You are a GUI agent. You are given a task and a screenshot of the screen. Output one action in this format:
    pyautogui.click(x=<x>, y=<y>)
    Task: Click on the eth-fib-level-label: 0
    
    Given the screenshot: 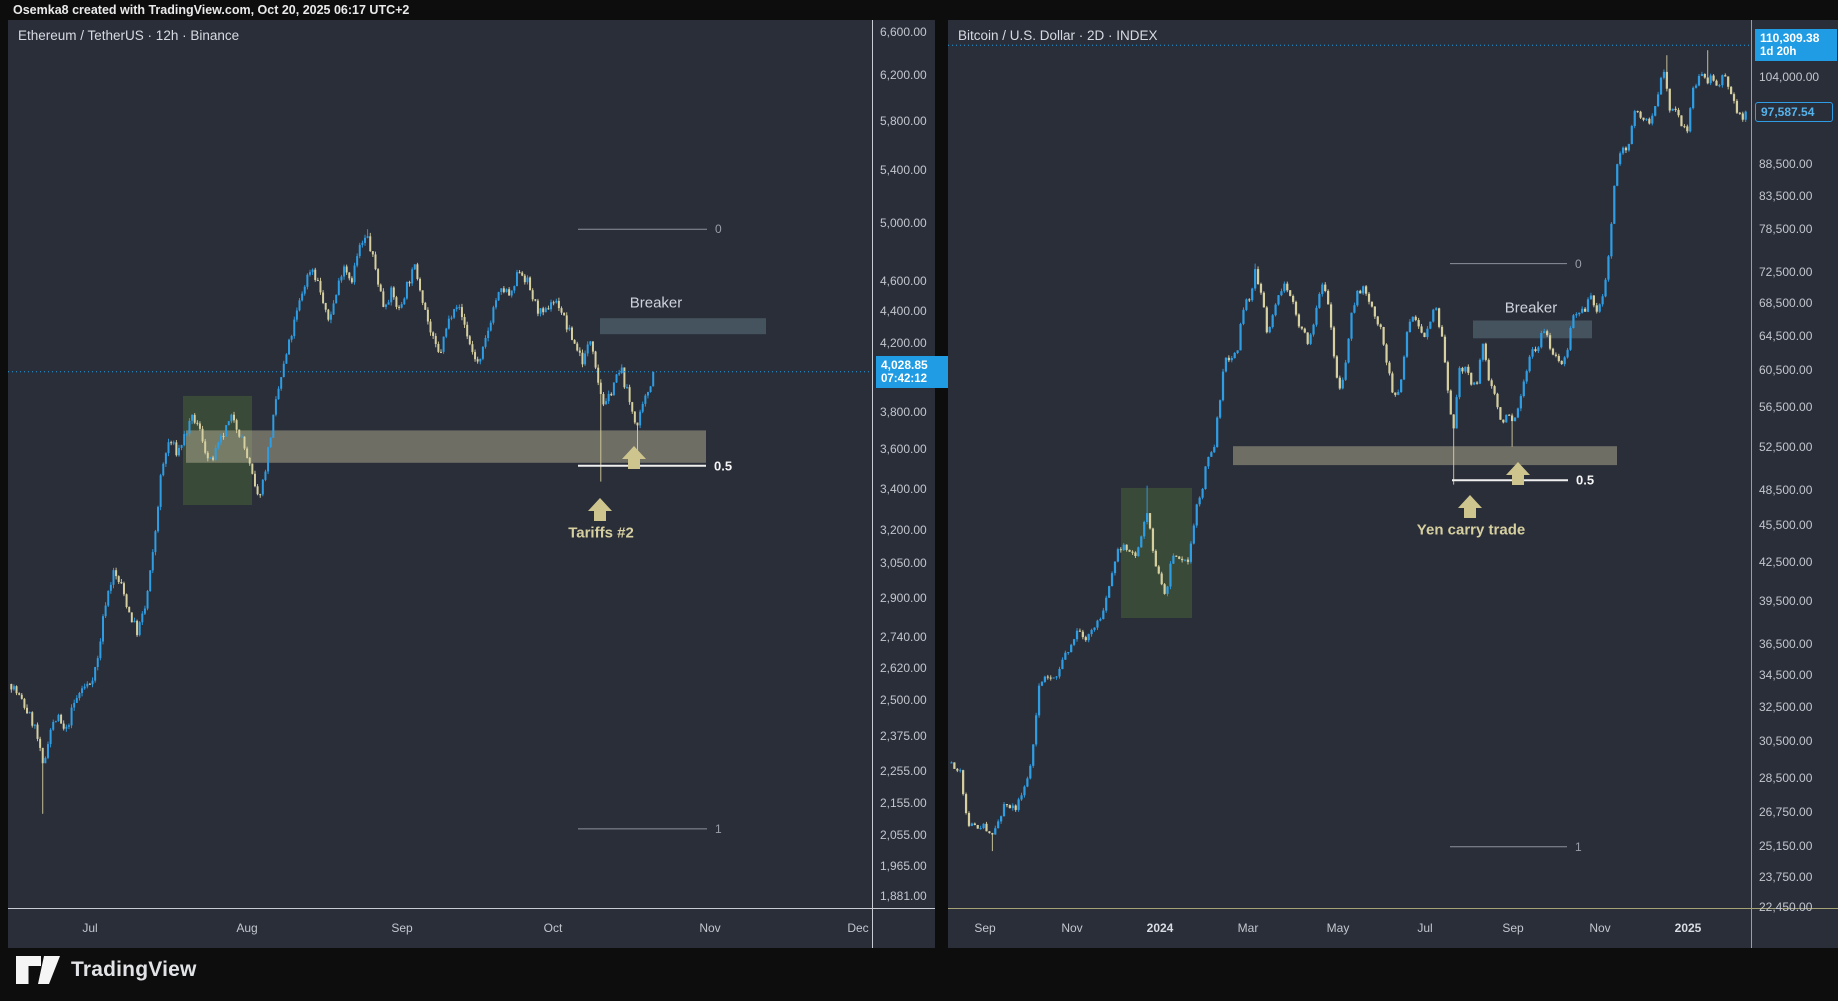 What is the action you would take?
    pyautogui.click(x=718, y=229)
    